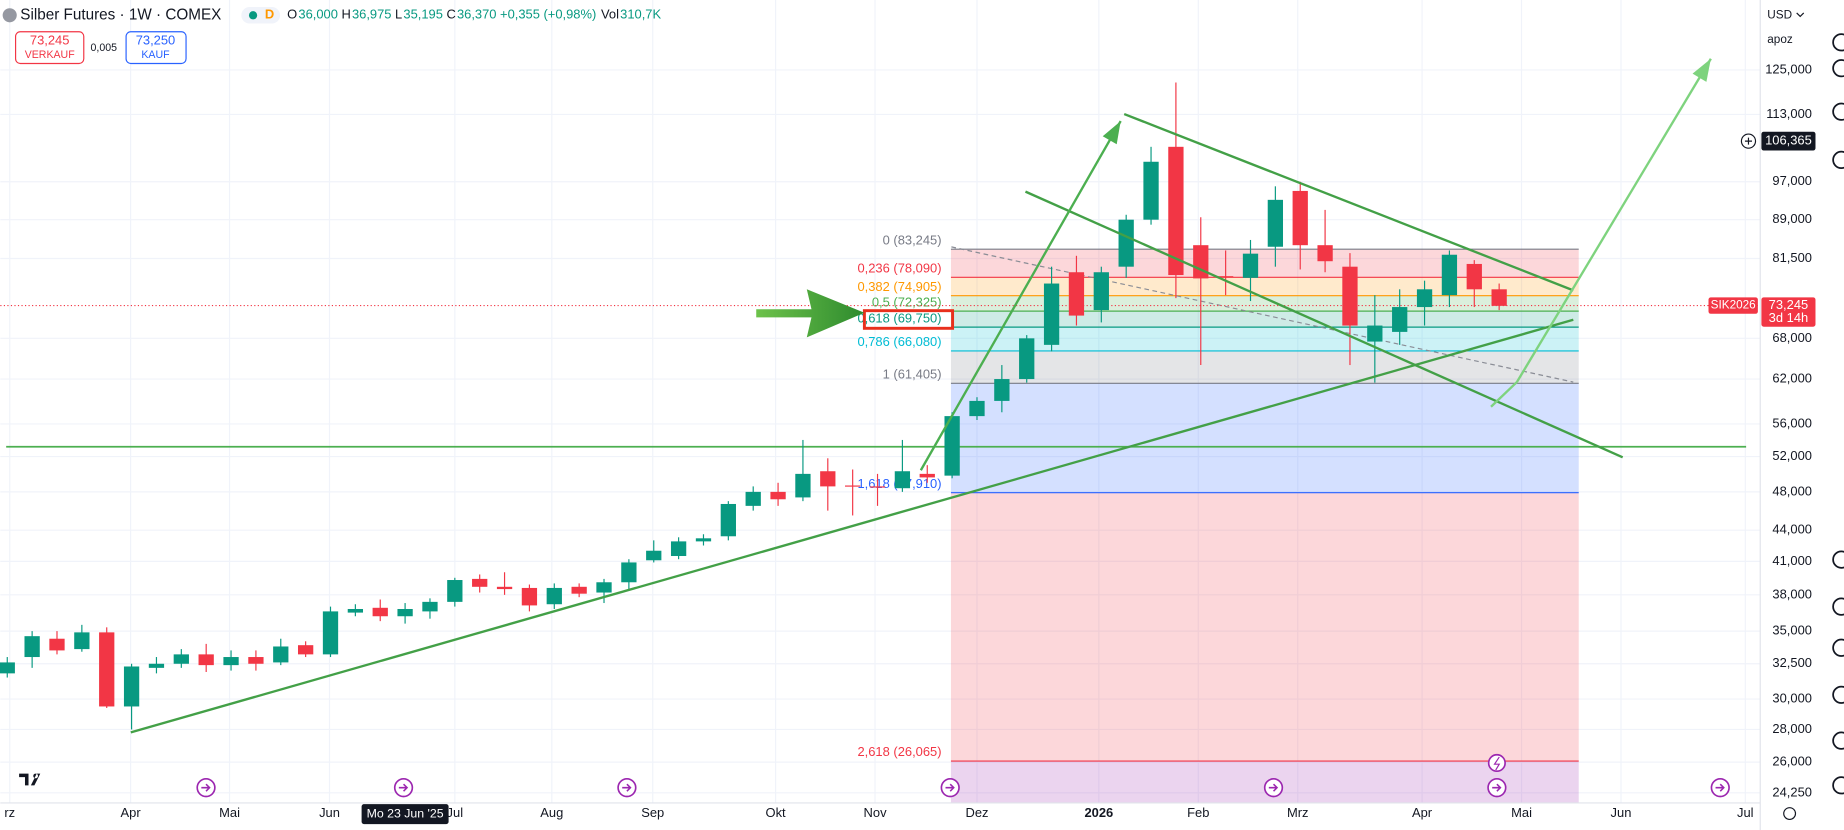 The height and width of the screenshot is (830, 1844). Describe the element at coordinates (156, 40) in the screenshot. I see `buy-price: 73,250` at that location.